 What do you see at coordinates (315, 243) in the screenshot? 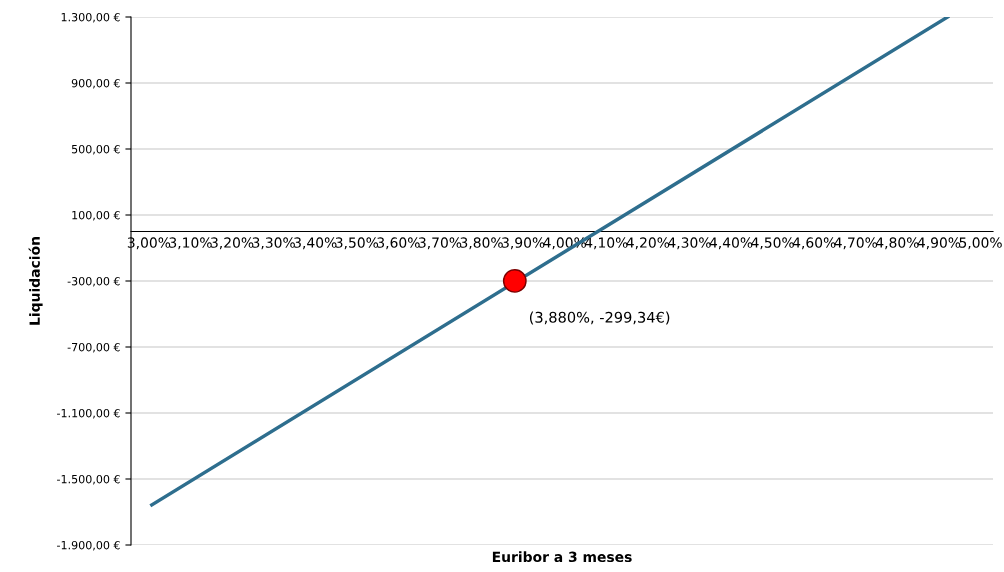
I see `x-tick-label: 3,40%` at bounding box center [315, 243].